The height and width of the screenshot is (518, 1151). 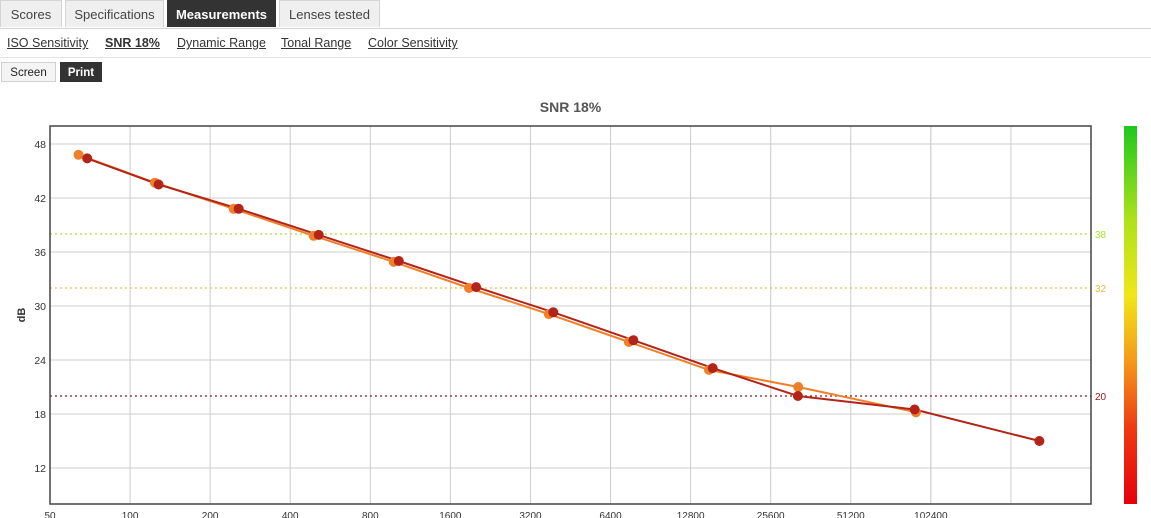 I want to click on x-tick-label: 1600, so click(x=450, y=514).